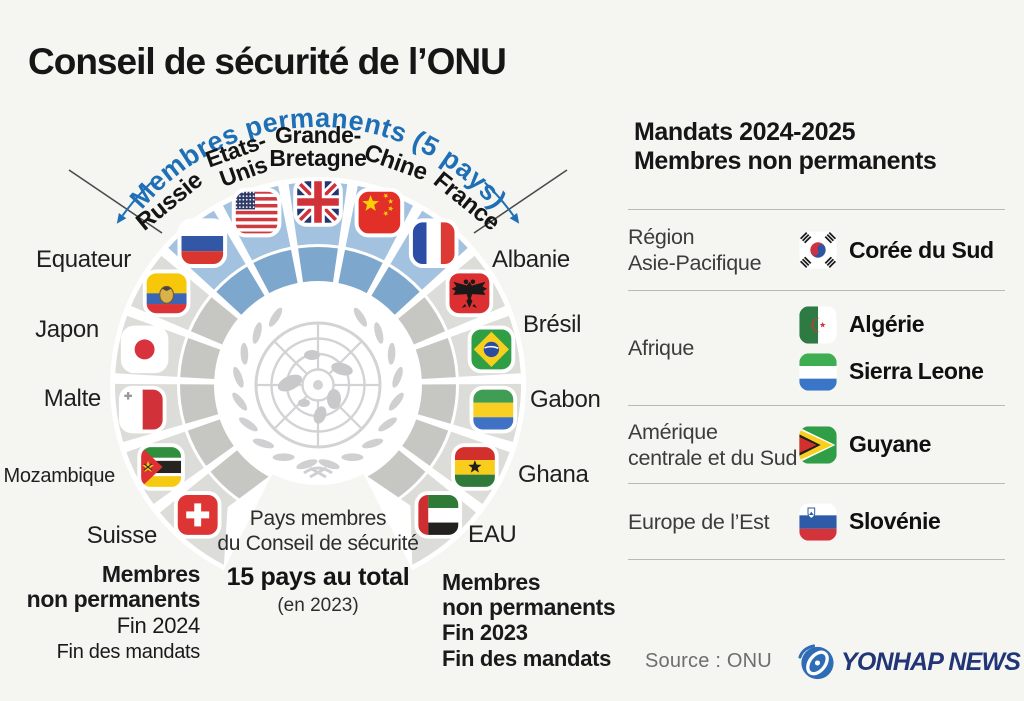 The width and height of the screenshot is (1024, 701). I want to click on arc-label-Ghana: Ghana, so click(554, 474).